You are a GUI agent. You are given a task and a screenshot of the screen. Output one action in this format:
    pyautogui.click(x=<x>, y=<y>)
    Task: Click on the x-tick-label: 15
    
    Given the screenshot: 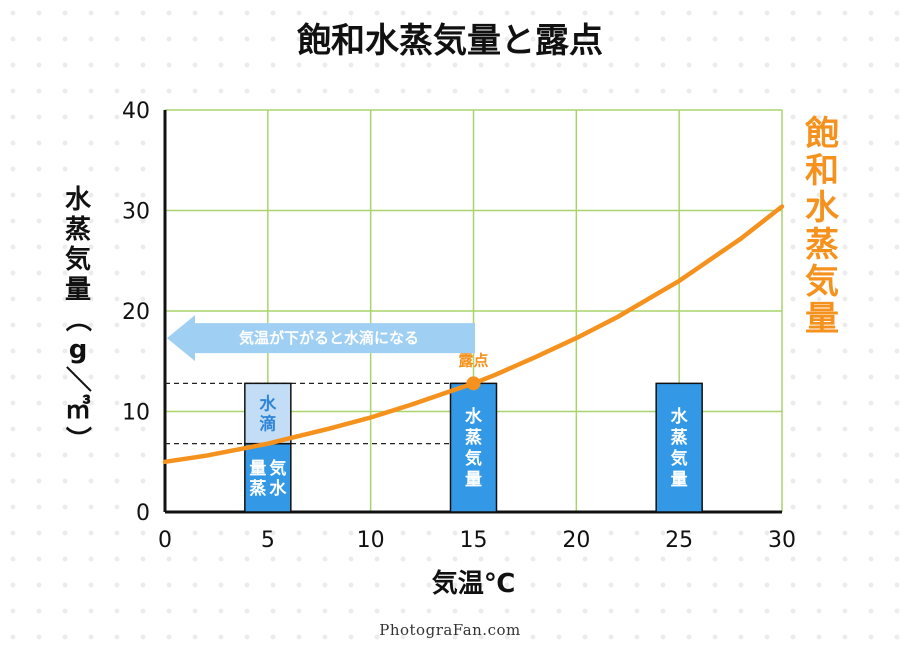 What is the action you would take?
    pyautogui.click(x=474, y=540)
    